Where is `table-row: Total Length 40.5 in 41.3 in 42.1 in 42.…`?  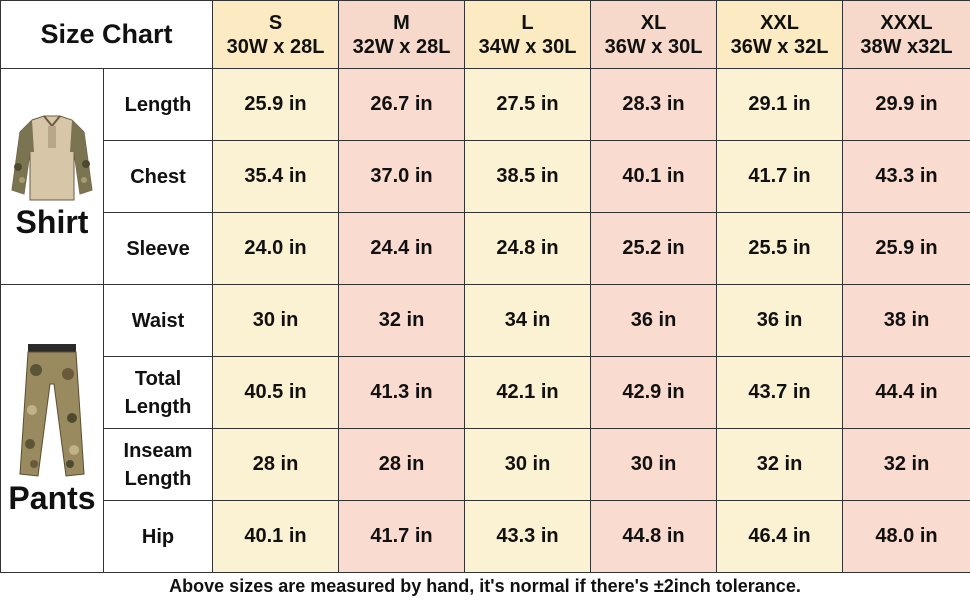 table-row: Total Length 40.5 in 41.3 in 42.1 in 42.… is located at coordinates (485, 392).